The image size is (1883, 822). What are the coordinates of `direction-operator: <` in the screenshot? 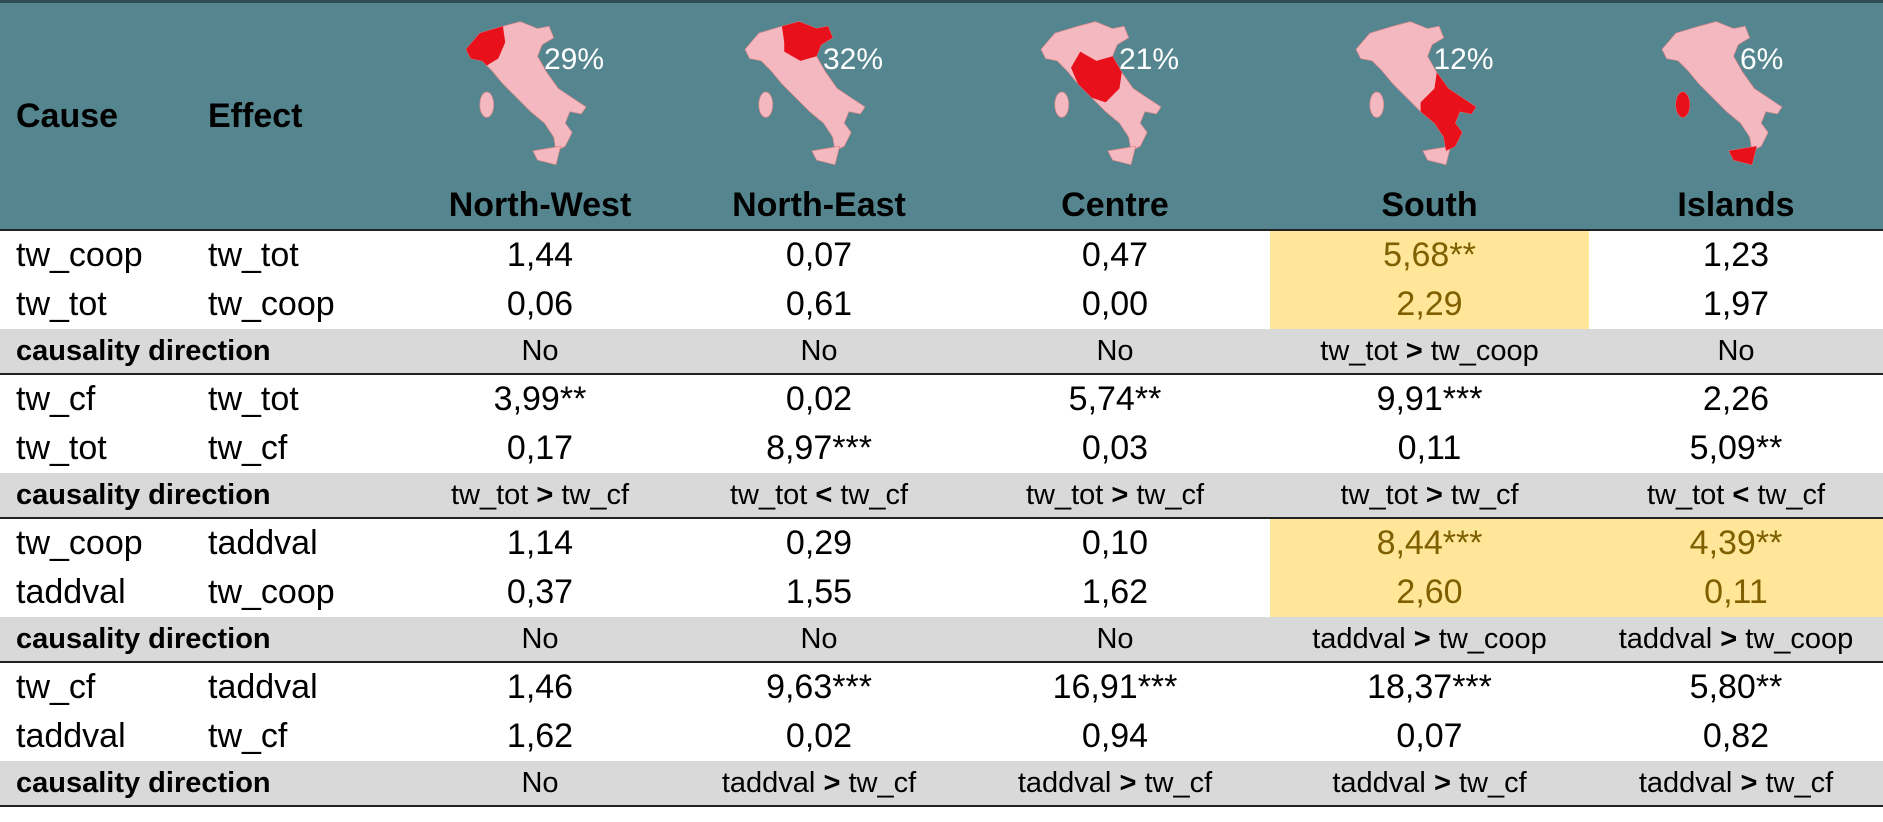 It's located at (824, 494).